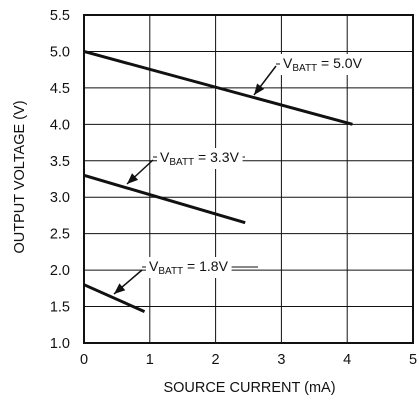  Describe the element at coordinates (60, 271) in the screenshot. I see `y-tick-label: 2.0` at that location.